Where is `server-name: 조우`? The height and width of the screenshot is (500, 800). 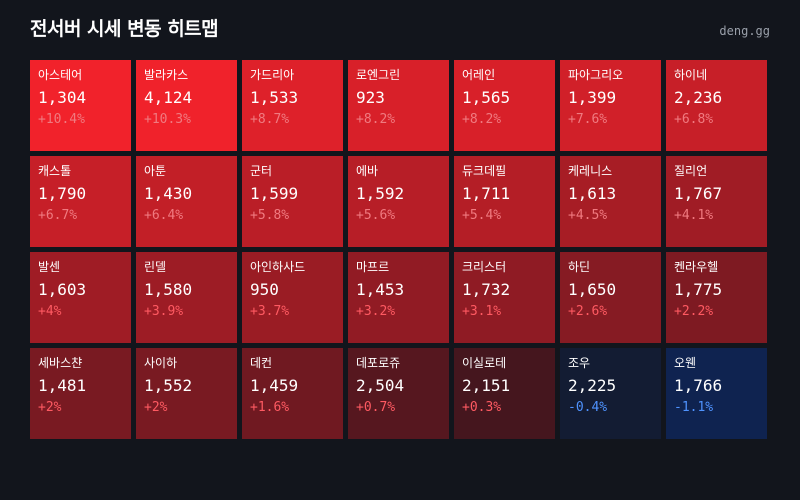
server-name: 조우 is located at coordinates (579, 363).